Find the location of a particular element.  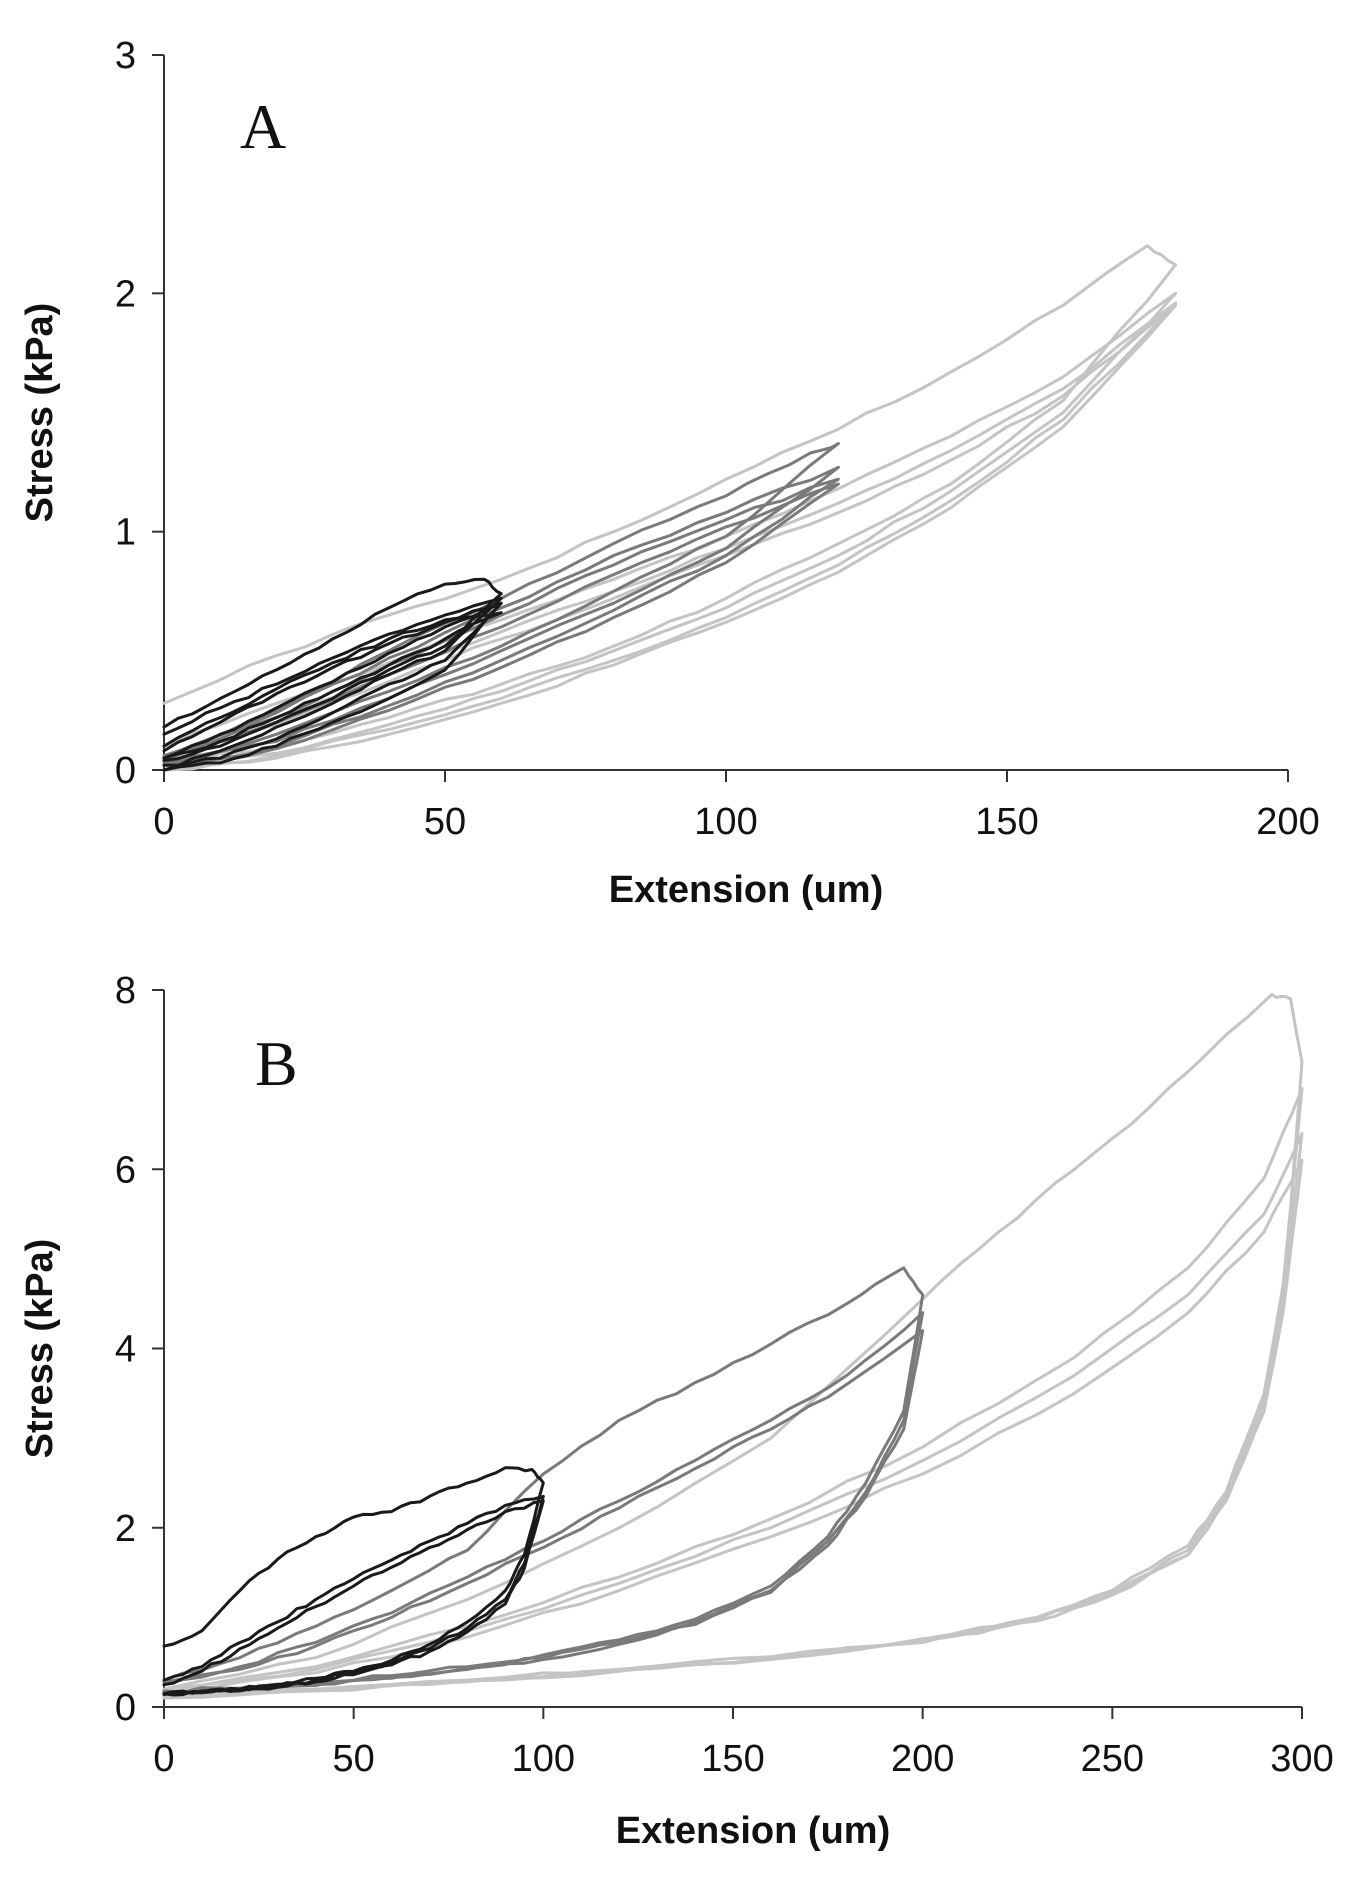

y-tick-label: 4 is located at coordinates (125, 1350).